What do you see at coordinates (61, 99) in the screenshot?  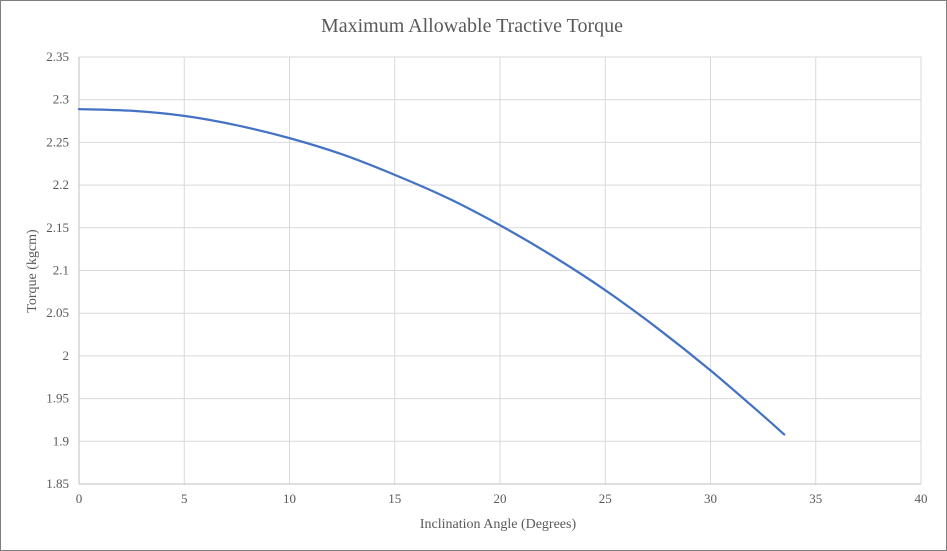 I see `y-tick-label: 2.3` at bounding box center [61, 99].